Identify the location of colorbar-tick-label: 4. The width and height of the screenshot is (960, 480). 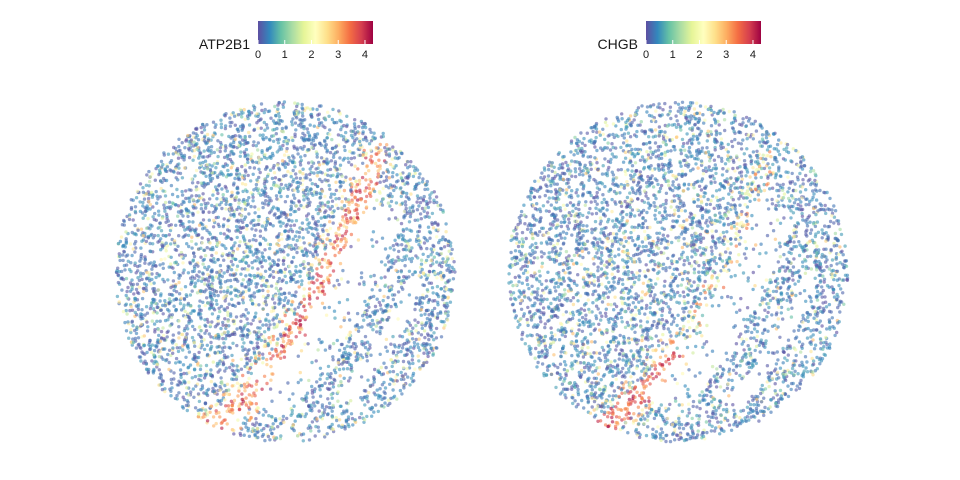
(753, 55).